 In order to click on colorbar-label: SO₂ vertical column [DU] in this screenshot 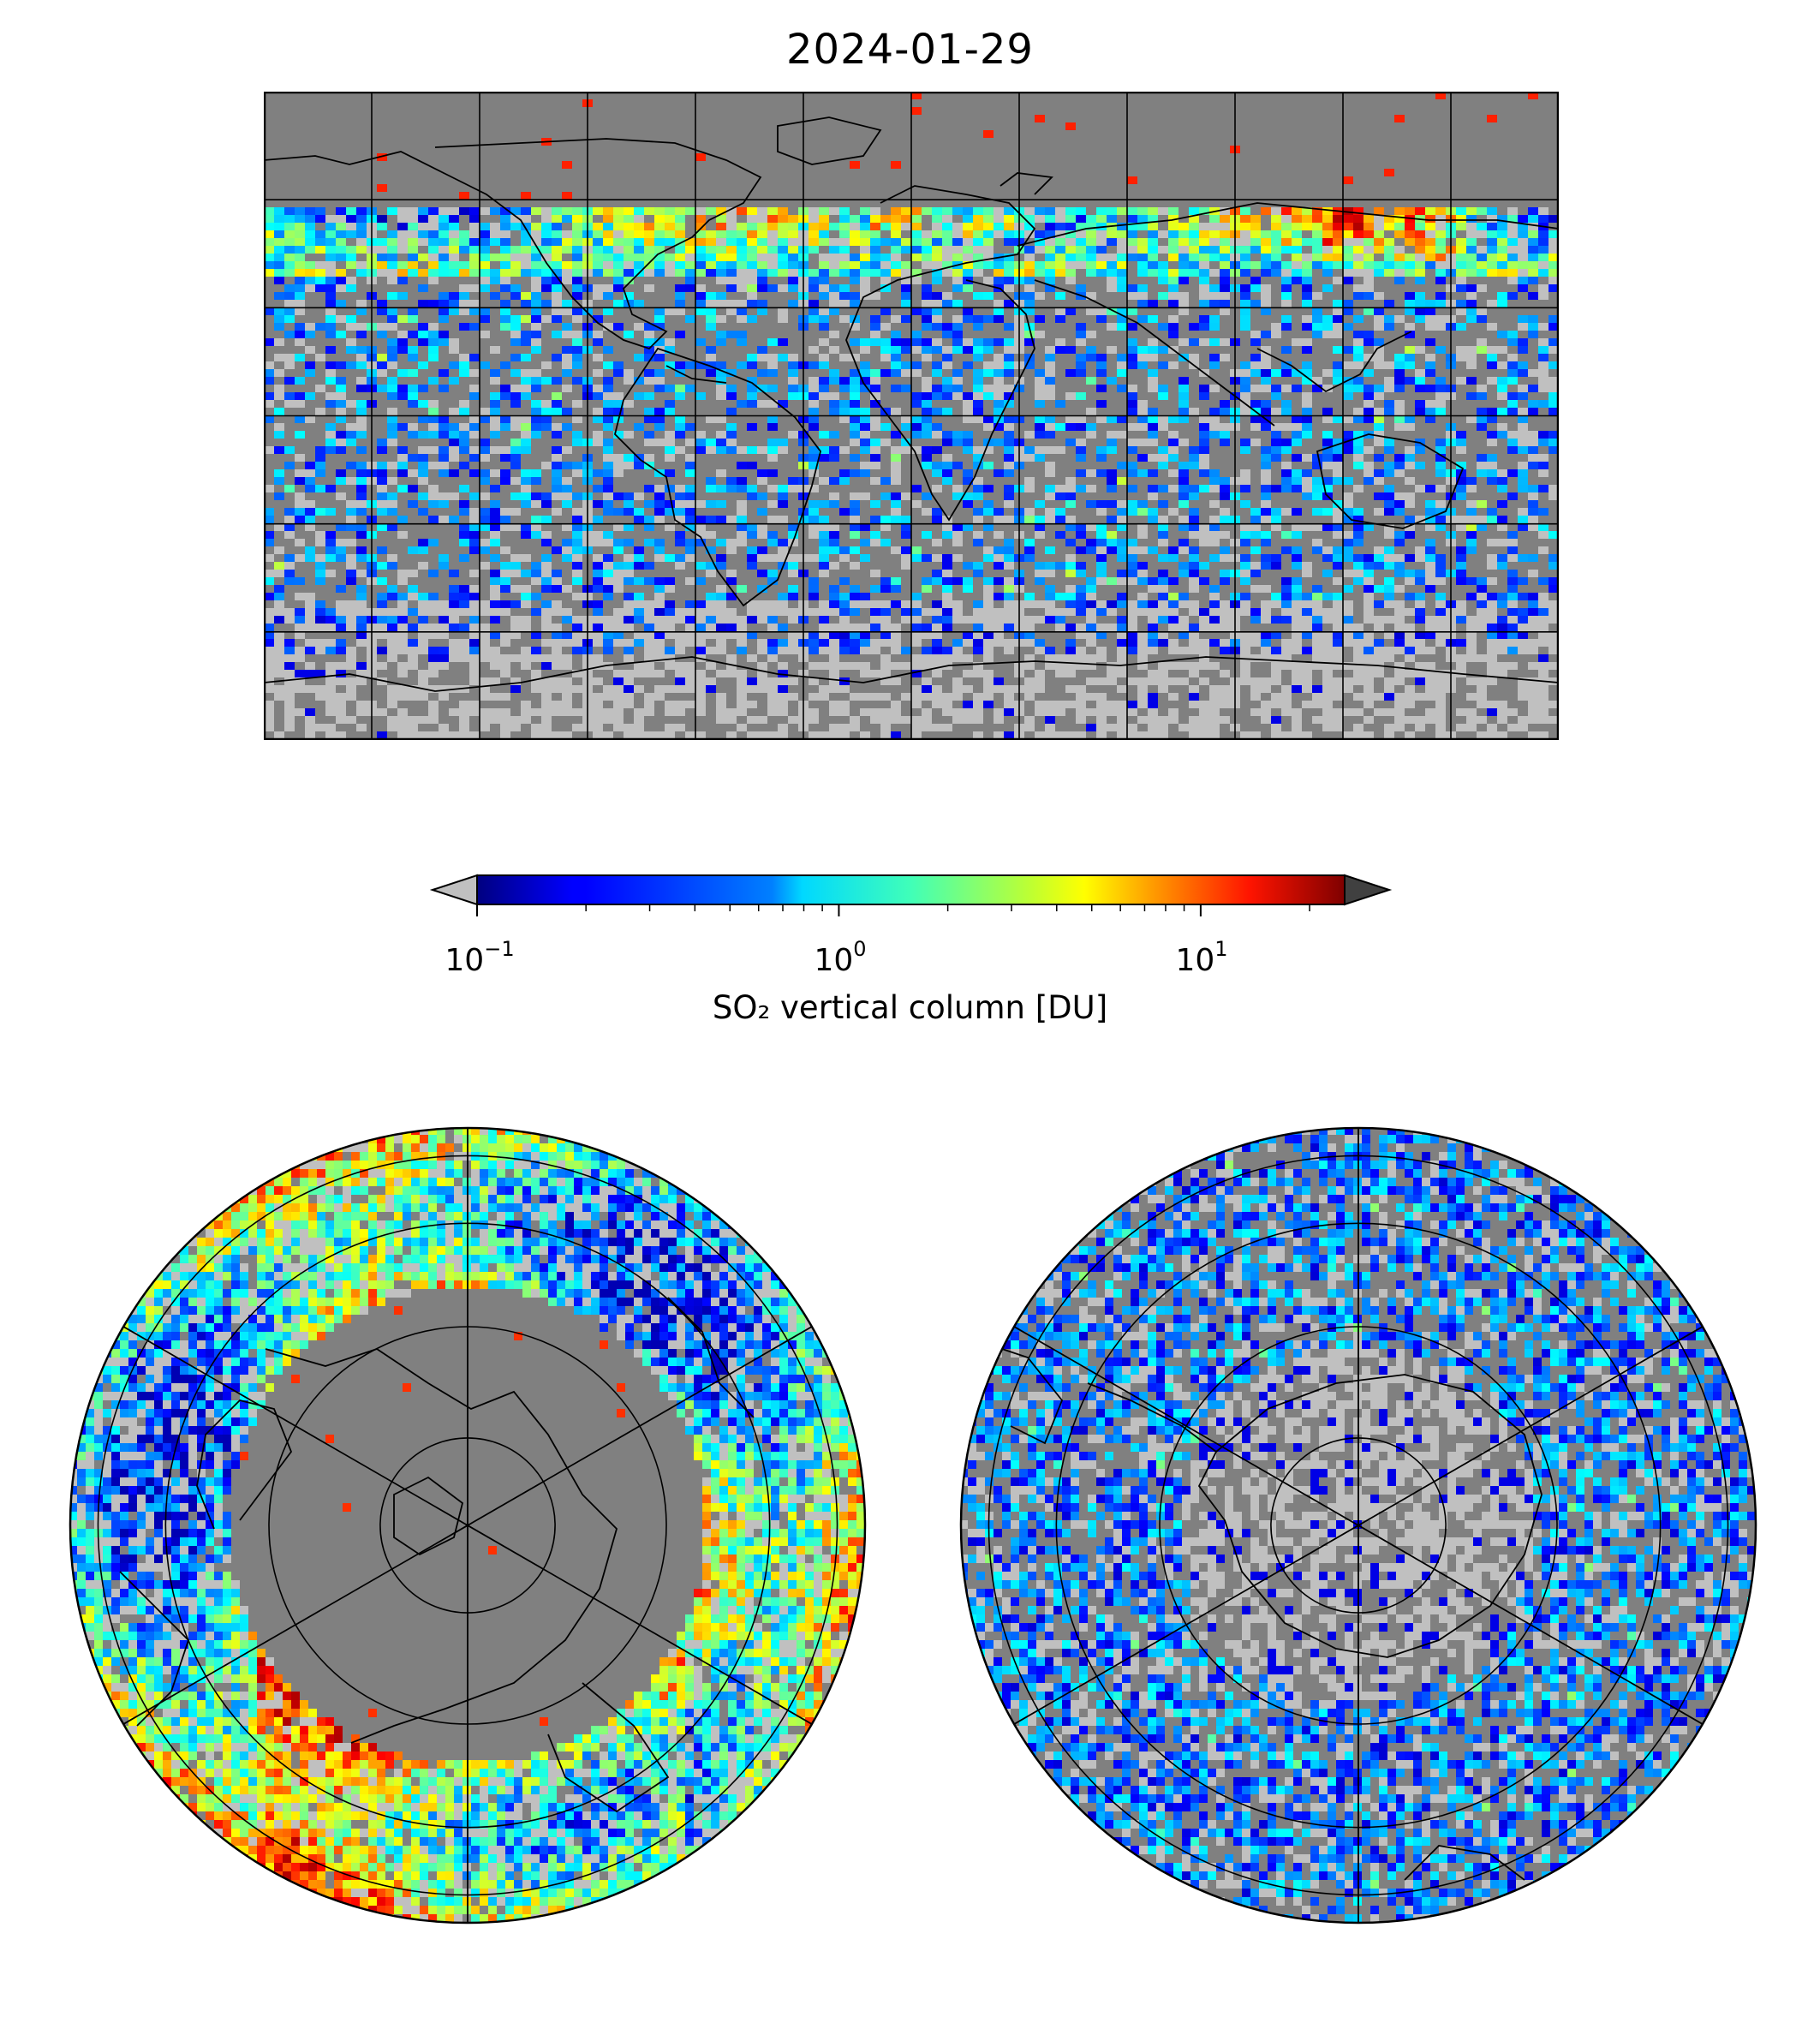, I will do `click(910, 1008)`.